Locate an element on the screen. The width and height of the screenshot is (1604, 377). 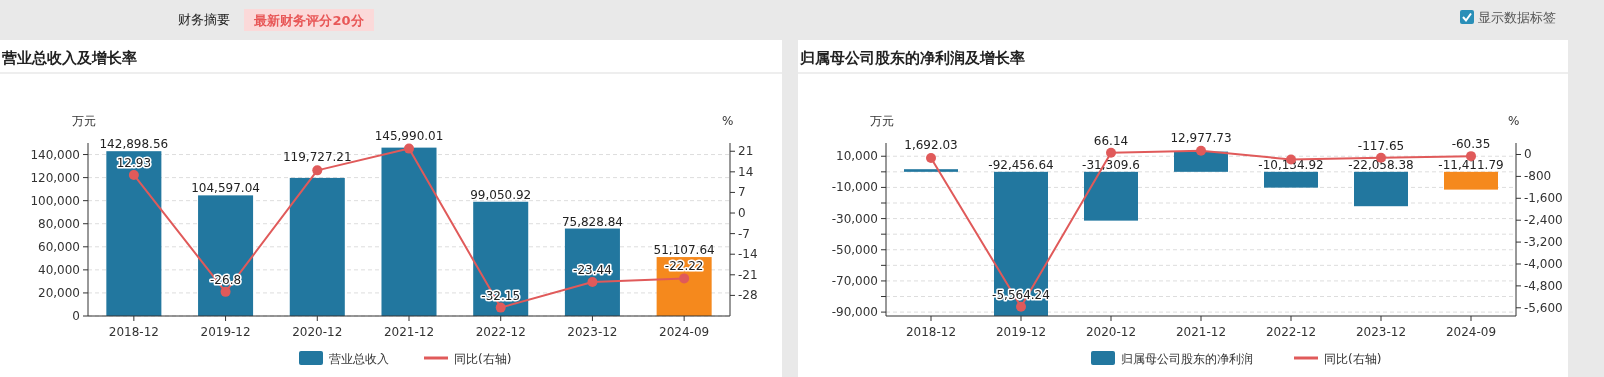
chart-title: 营业总收入及增长率 is located at coordinates (69, 58).